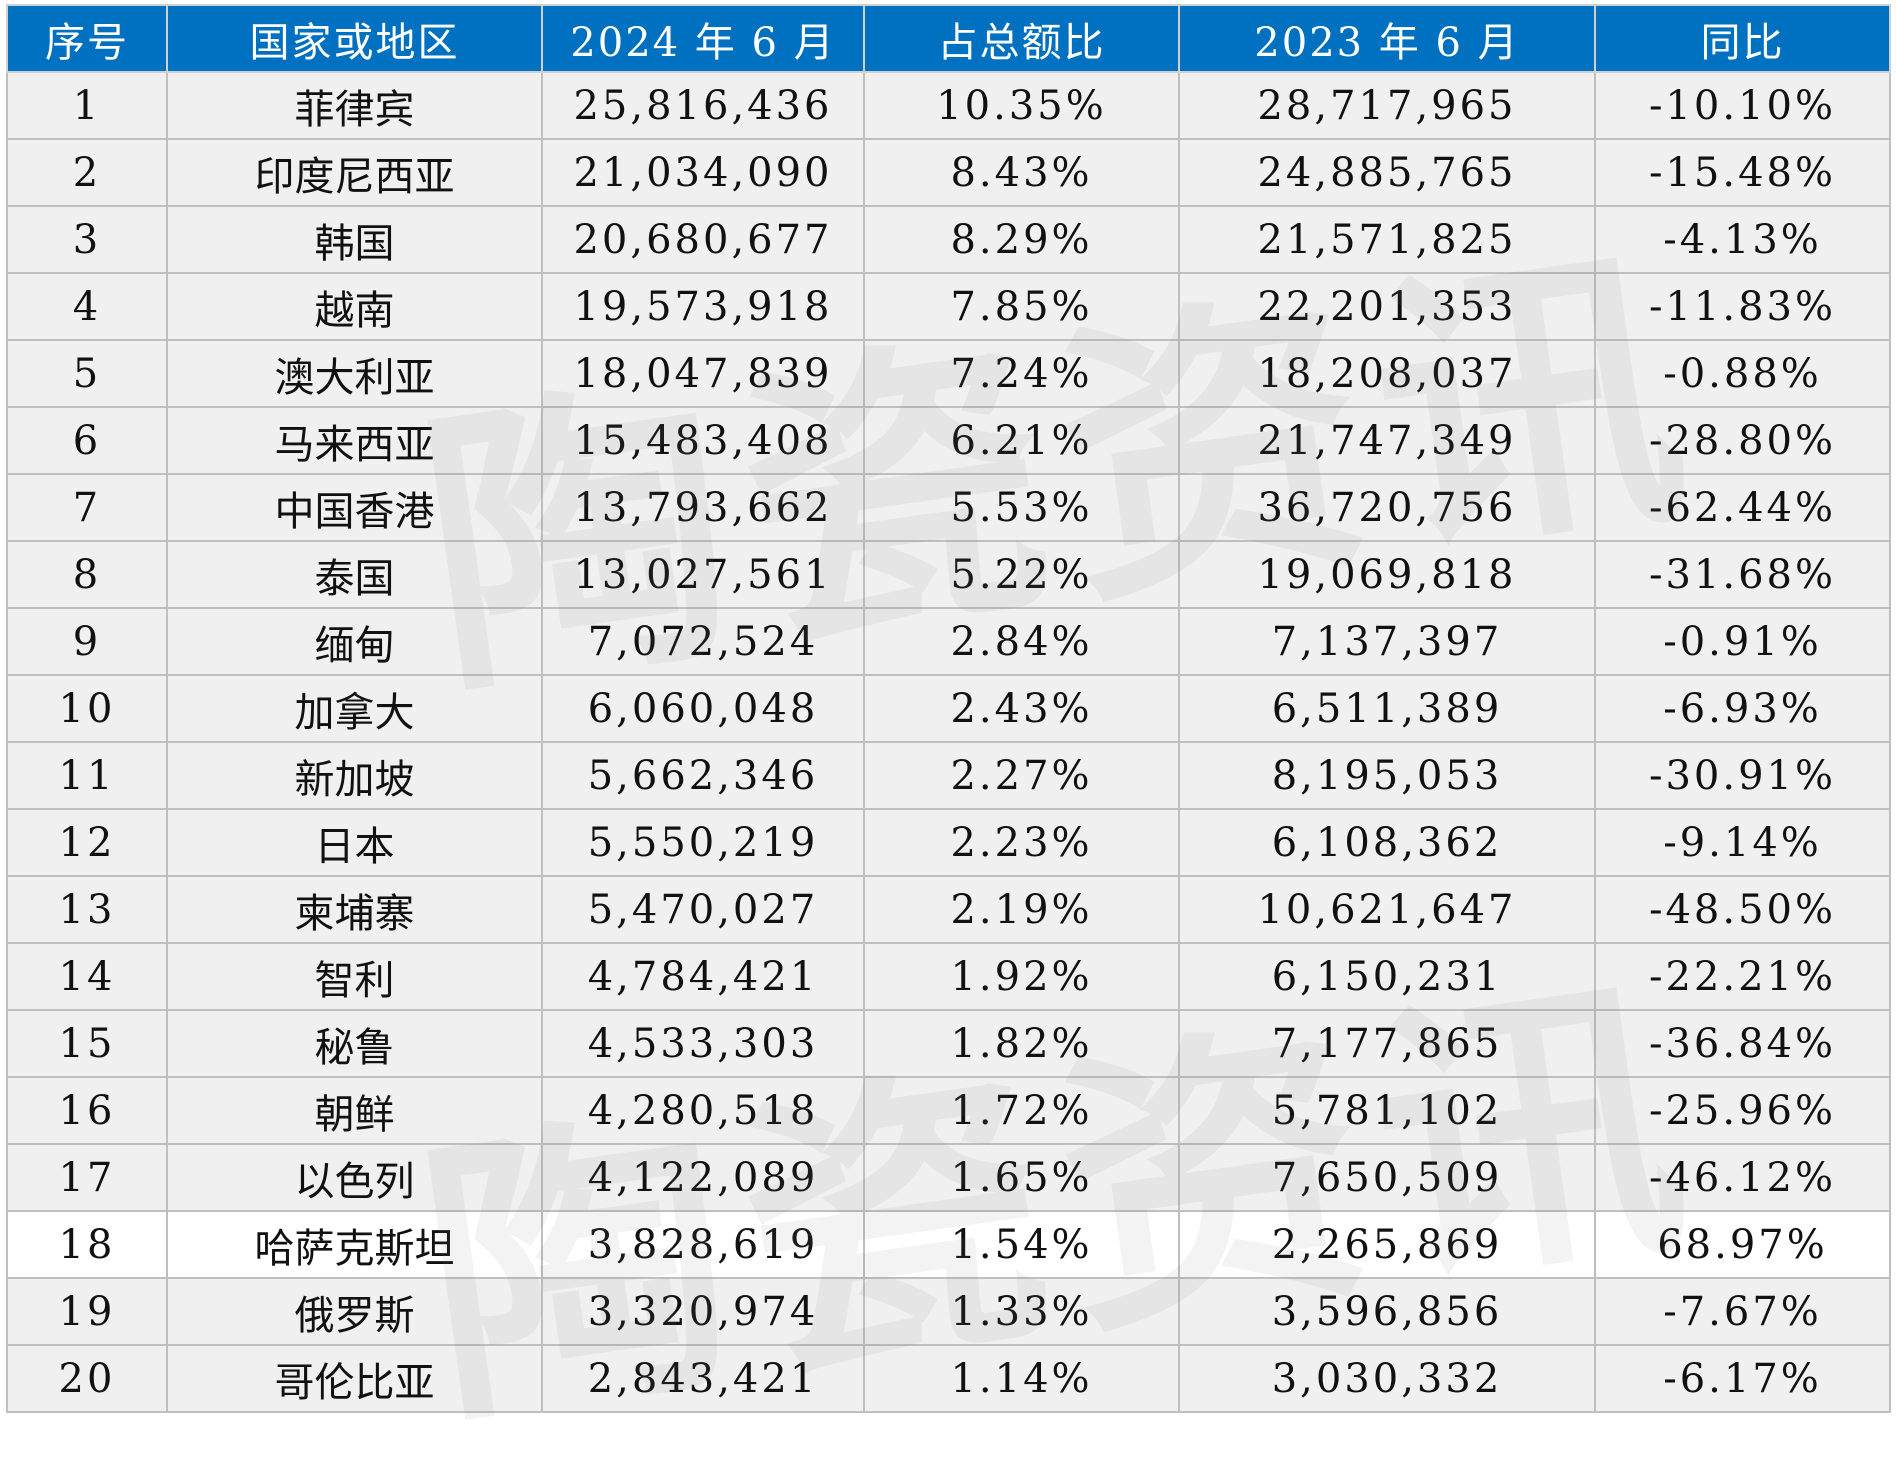 This screenshot has height=1481, width=1896. What do you see at coordinates (1742, 373) in the screenshot?
I see `cell-yoy: -0.88%` at bounding box center [1742, 373].